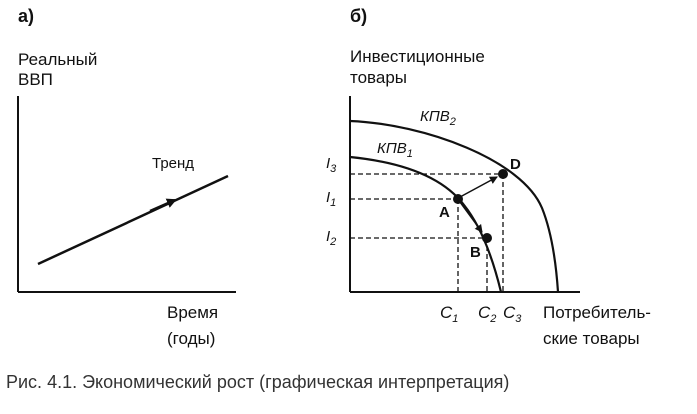 The width and height of the screenshot is (697, 414). What do you see at coordinates (333, 169) in the screenshot?
I see `i3-sub: 3` at bounding box center [333, 169].